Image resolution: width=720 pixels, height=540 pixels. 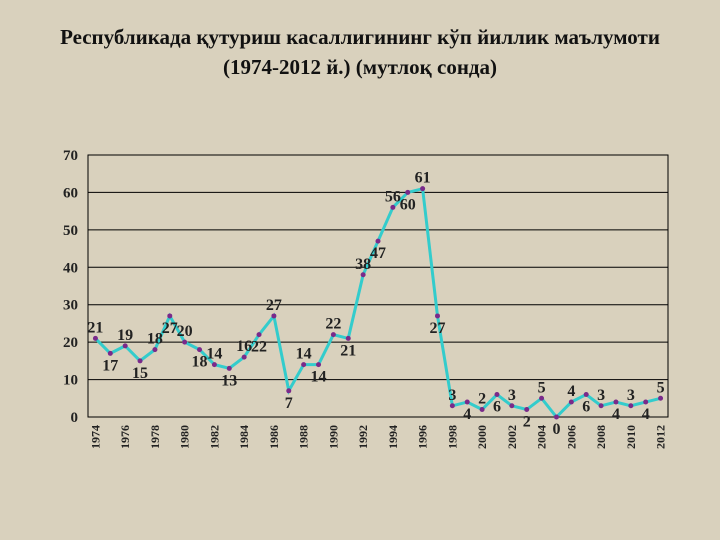 What do you see at coordinates (289, 403) in the screenshot?
I see `data-label: 7` at bounding box center [289, 403].